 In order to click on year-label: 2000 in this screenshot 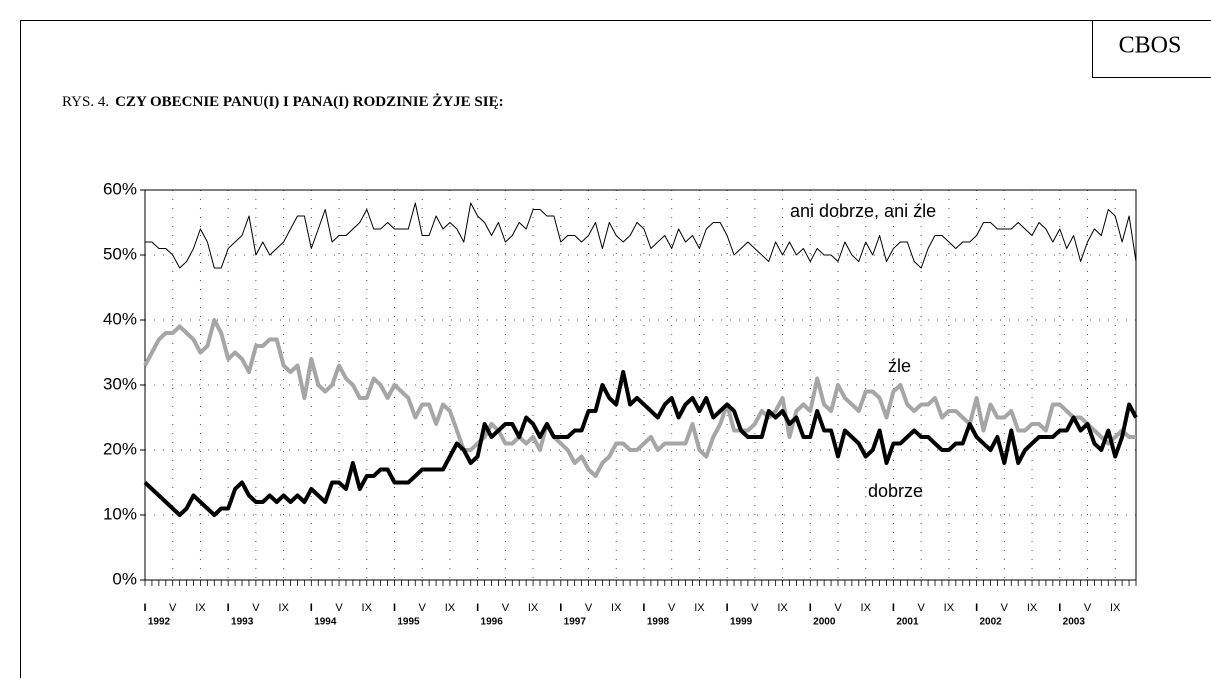, I will do `click(824, 622)`.